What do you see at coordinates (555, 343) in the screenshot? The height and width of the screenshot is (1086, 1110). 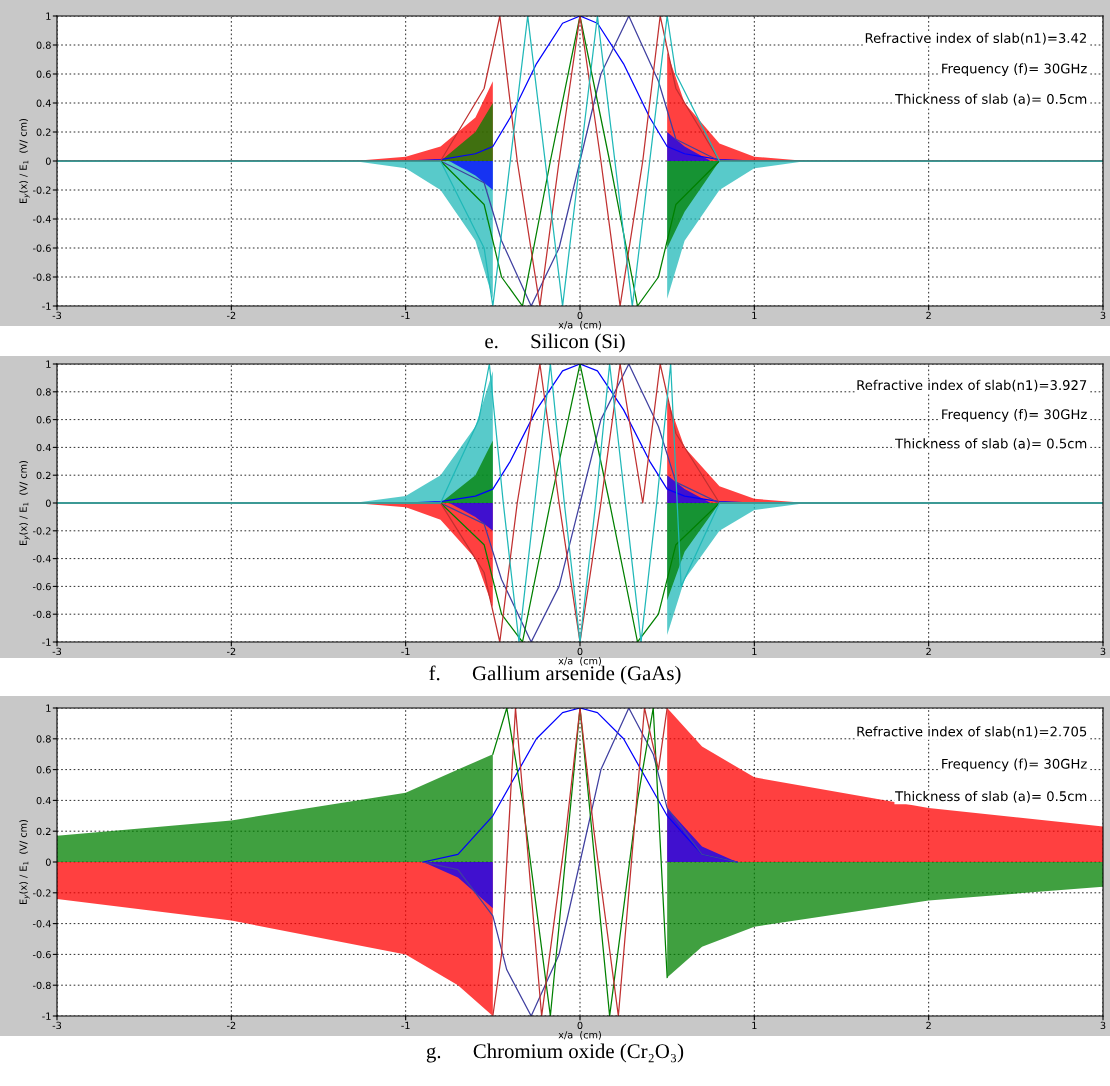 I see `text: e. Silicon (Si)` at bounding box center [555, 343].